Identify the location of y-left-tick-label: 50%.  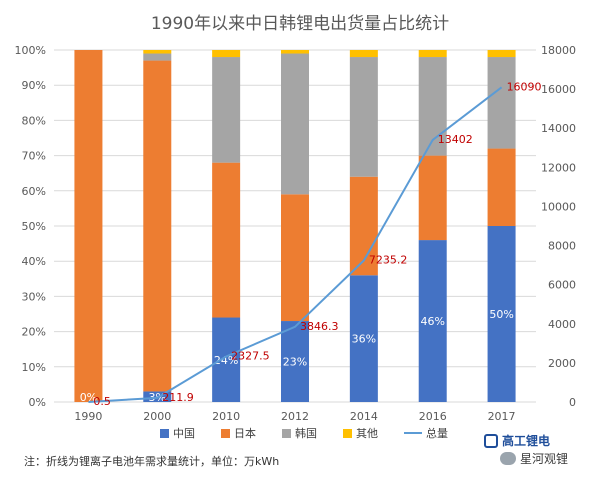
(34, 226).